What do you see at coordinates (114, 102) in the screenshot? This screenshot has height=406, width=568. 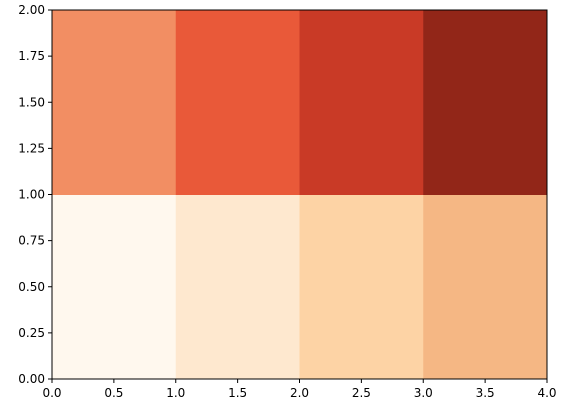 I see `heatmap-cell-r1-c0` at bounding box center [114, 102].